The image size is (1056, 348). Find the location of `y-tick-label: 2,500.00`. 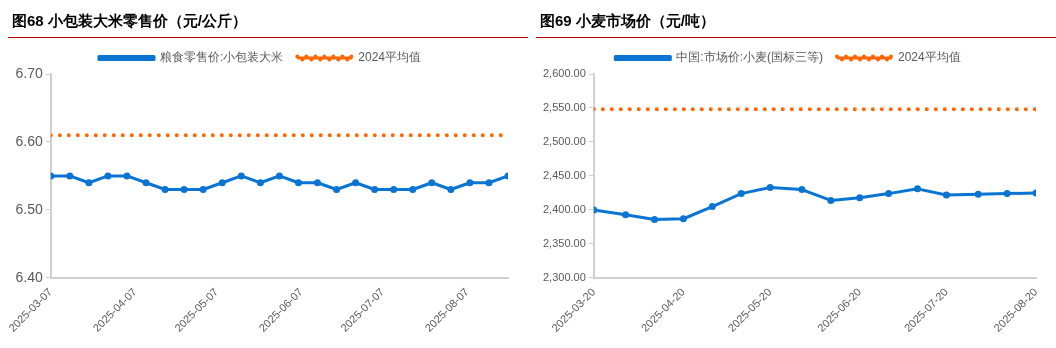

y-tick-label: 2,500.00 is located at coordinates (564, 140).